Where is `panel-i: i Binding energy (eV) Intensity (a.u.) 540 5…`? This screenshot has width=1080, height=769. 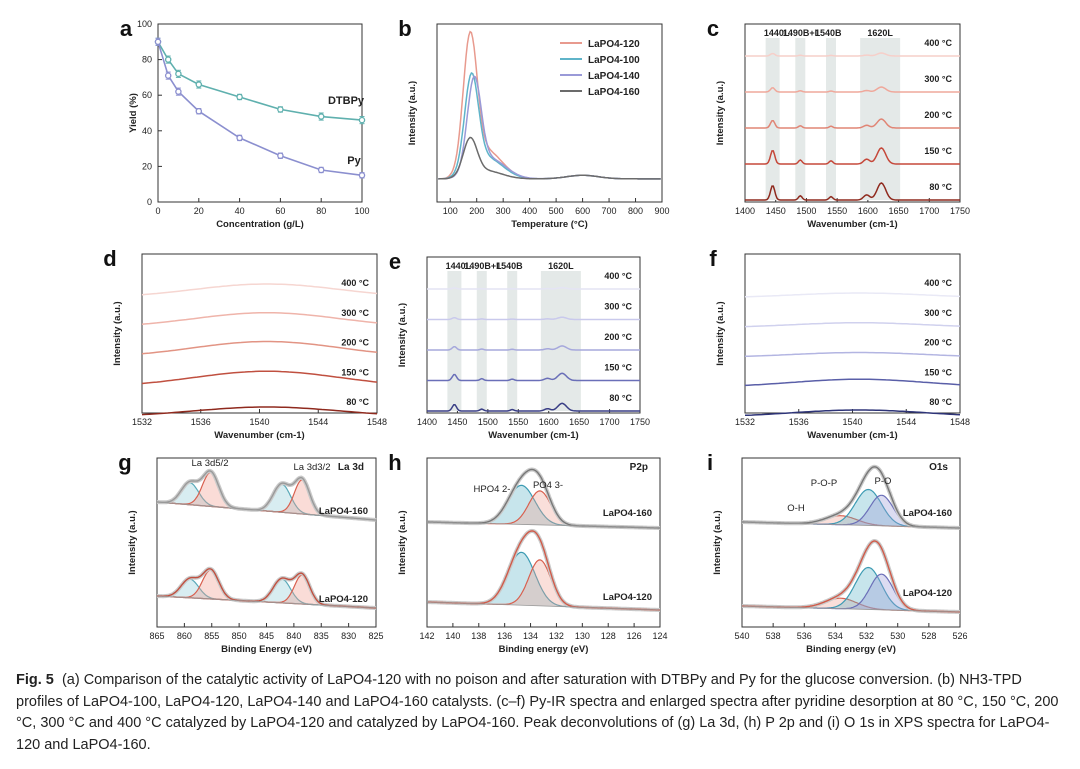 panel-i: i Binding energy (eV) Intensity (a.u.) 540 5… is located at coordinates (837, 552).